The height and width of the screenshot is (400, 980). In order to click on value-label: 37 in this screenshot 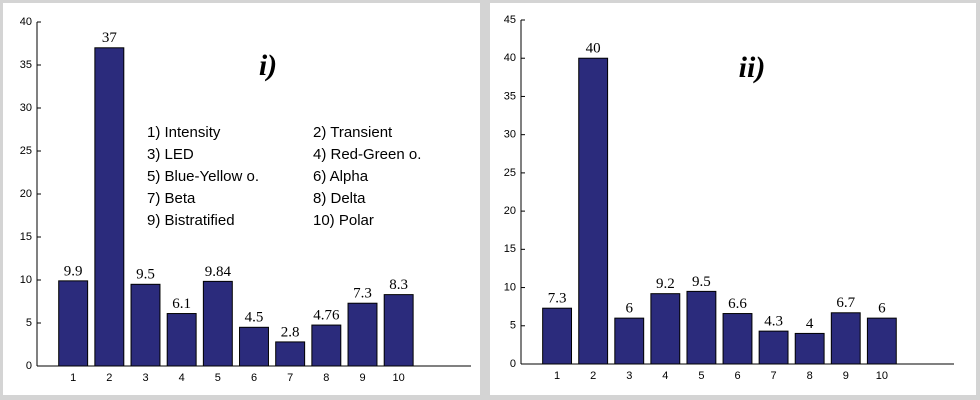, I will do `click(110, 38)`.